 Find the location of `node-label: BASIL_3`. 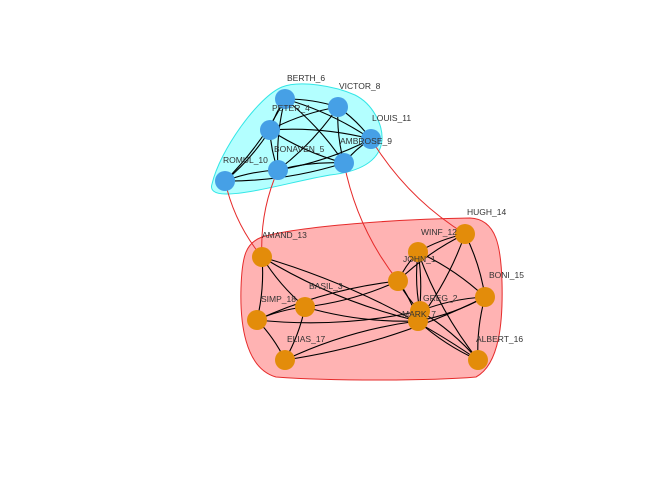

node-label: BASIL_3 is located at coordinates (326, 286).